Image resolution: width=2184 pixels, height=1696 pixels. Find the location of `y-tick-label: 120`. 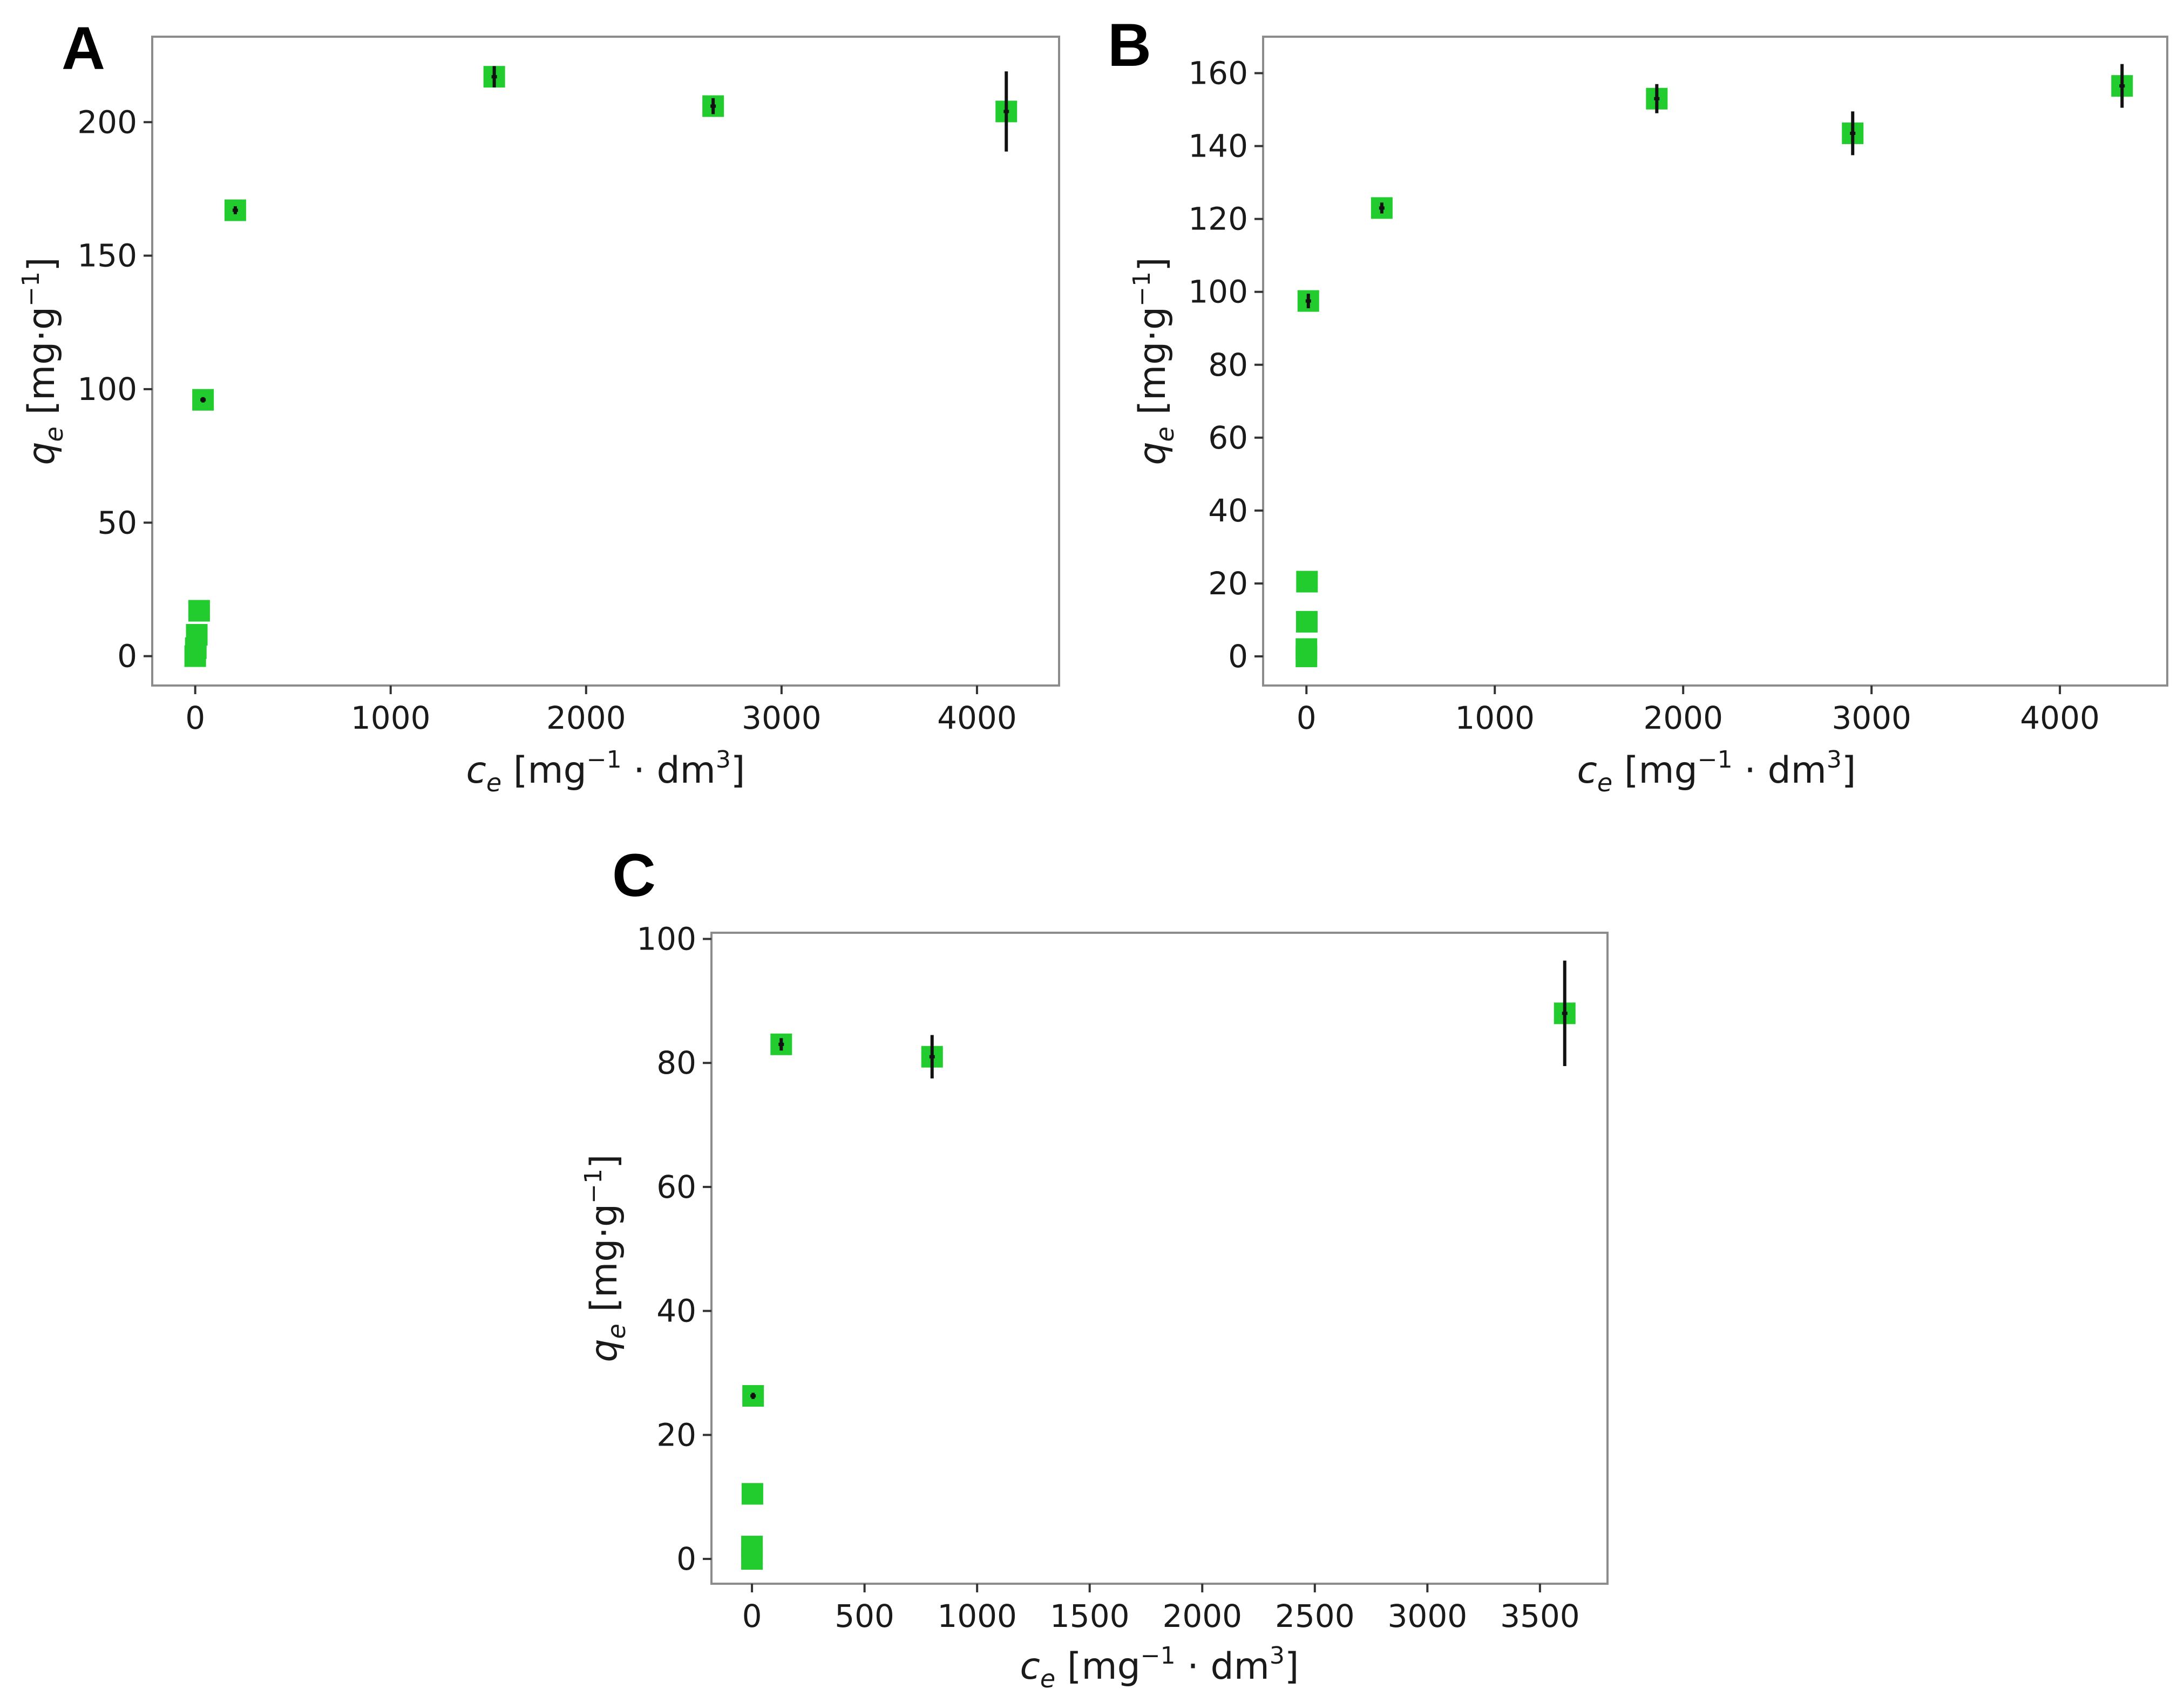

y-tick-label: 120 is located at coordinates (1218, 219).